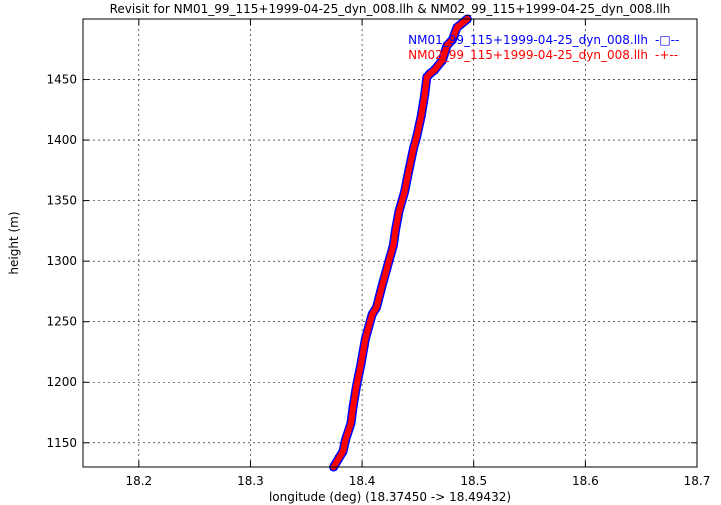 The width and height of the screenshot is (721, 505). Describe the element at coordinates (390, 497) in the screenshot. I see `x-axis-label: longitude (deg) (18.37450 -> 18.49432)` at that location.